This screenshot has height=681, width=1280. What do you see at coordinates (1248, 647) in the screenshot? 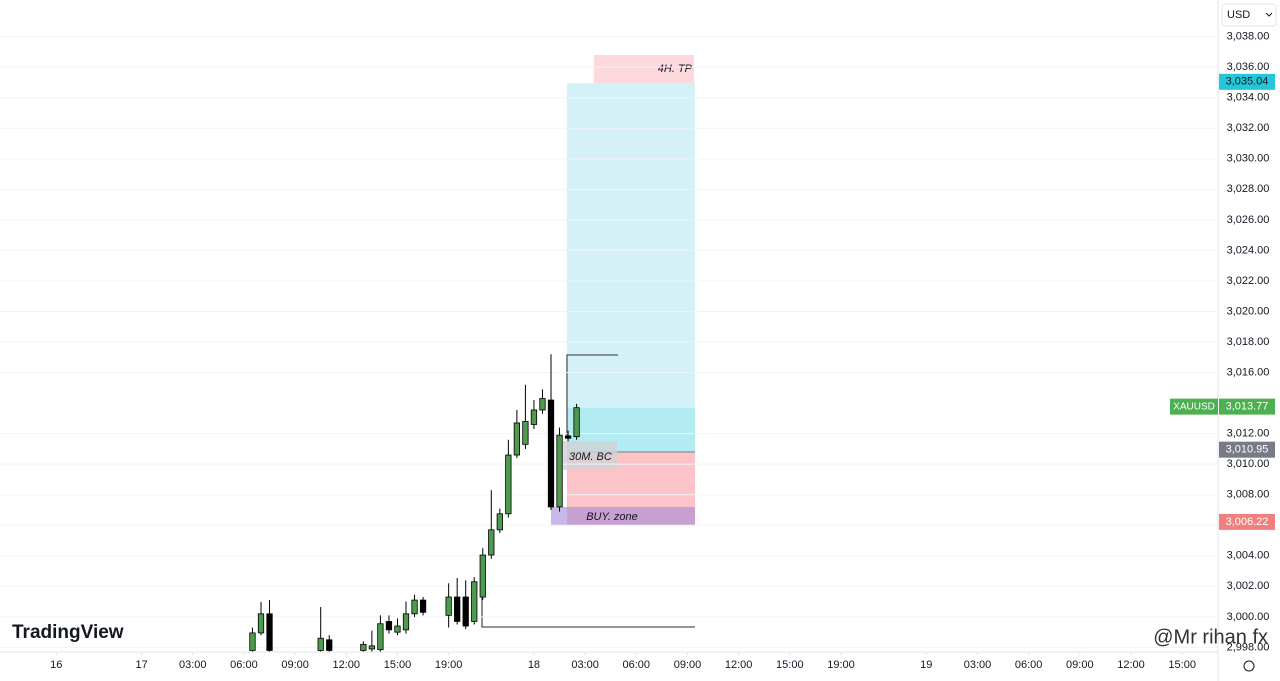
I see `y-tick-label: 2,998.00` at bounding box center [1248, 647].